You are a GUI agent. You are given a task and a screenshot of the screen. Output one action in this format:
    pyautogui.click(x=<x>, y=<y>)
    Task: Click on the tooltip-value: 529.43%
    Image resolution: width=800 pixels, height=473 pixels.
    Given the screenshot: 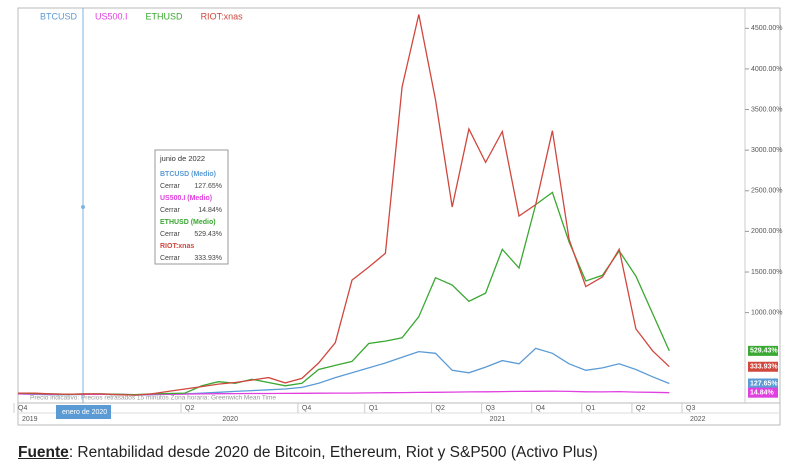 What is the action you would take?
    pyautogui.click(x=208, y=234)
    